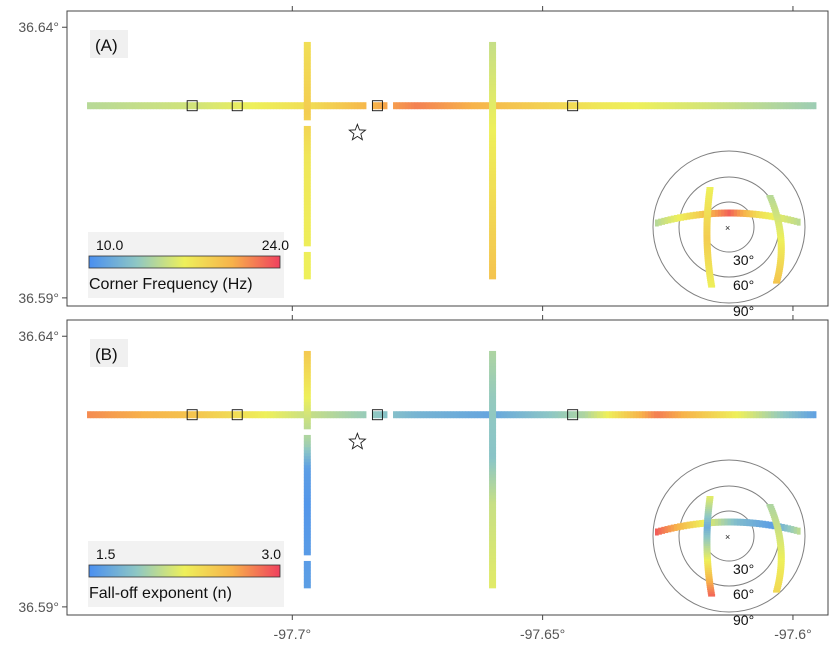  What do you see at coordinates (237, 106) in the screenshot?
I see `station-marker` at bounding box center [237, 106].